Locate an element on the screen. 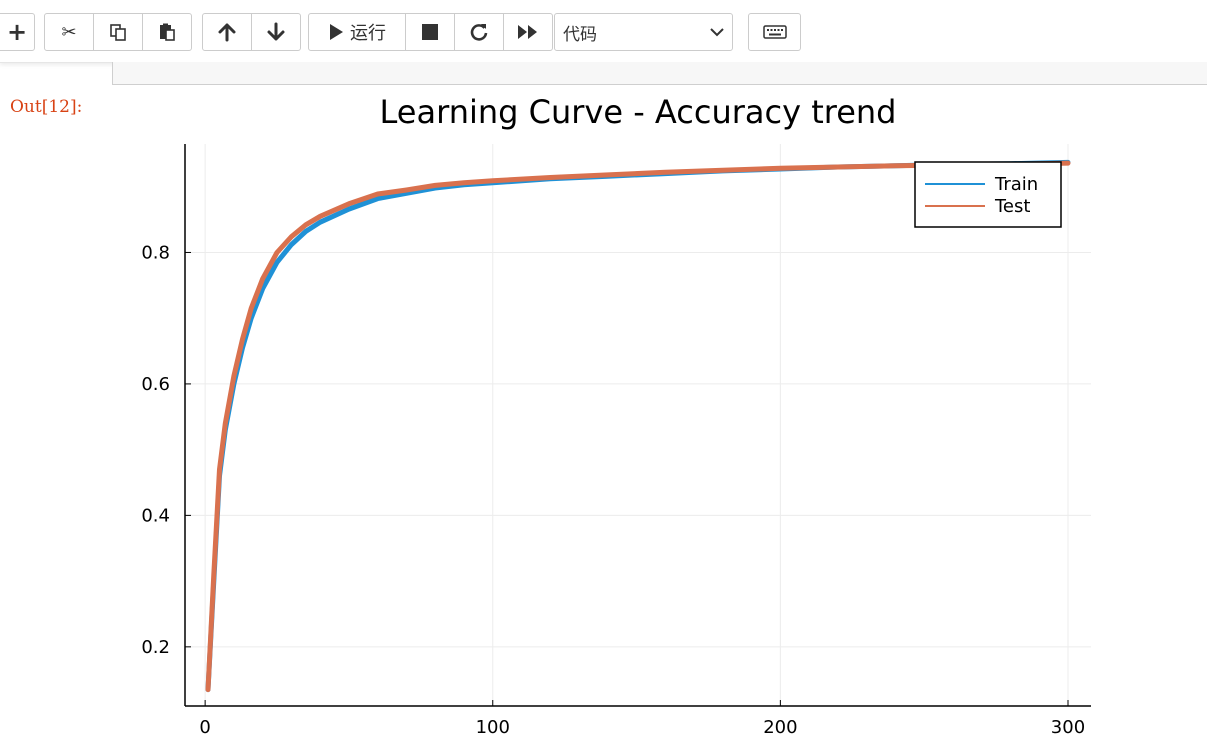 This screenshot has height=753, width=1207. paste-icon is located at coordinates (167, 32).